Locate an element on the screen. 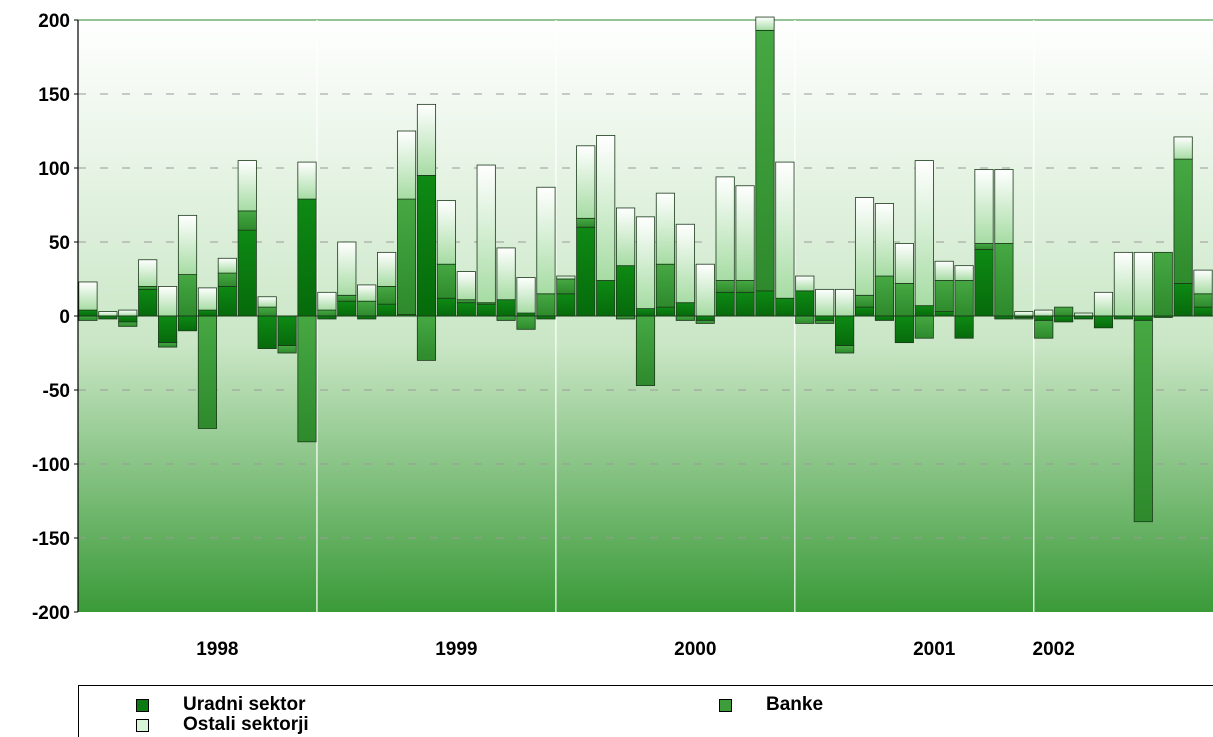 The height and width of the screenshot is (737, 1213). y-tick-label: 0 is located at coordinates (64, 317).